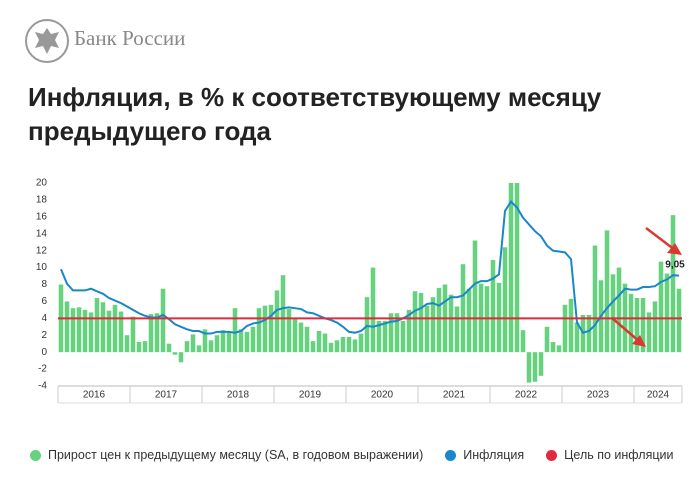 The image size is (700, 484). I want to click on data-label: 9,05, so click(675, 264).